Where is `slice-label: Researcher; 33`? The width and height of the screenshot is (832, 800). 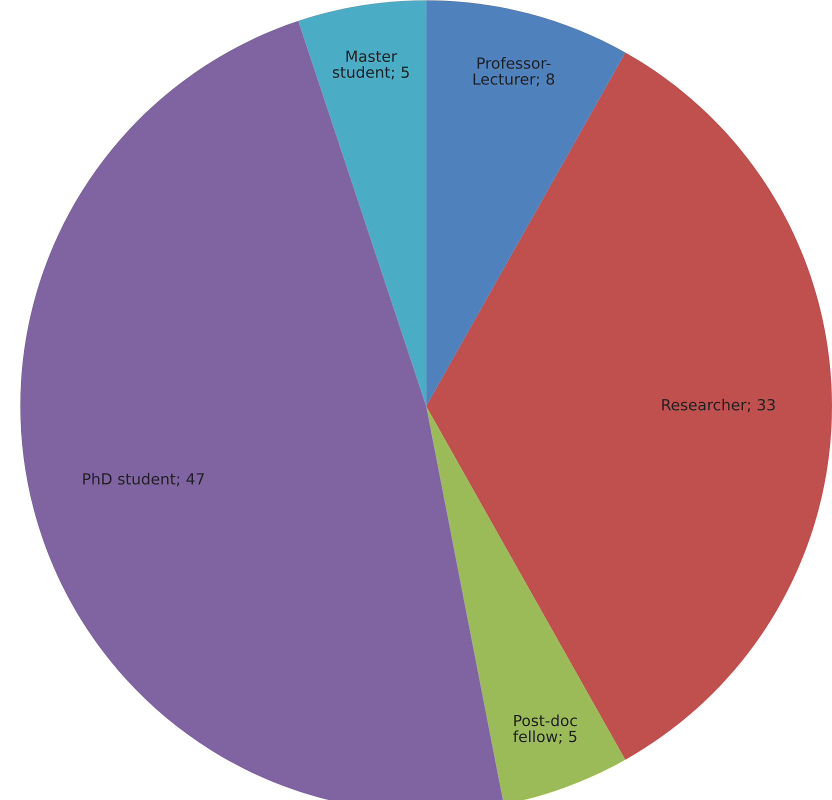
slice-label: Researcher; 33 is located at coordinates (718, 405).